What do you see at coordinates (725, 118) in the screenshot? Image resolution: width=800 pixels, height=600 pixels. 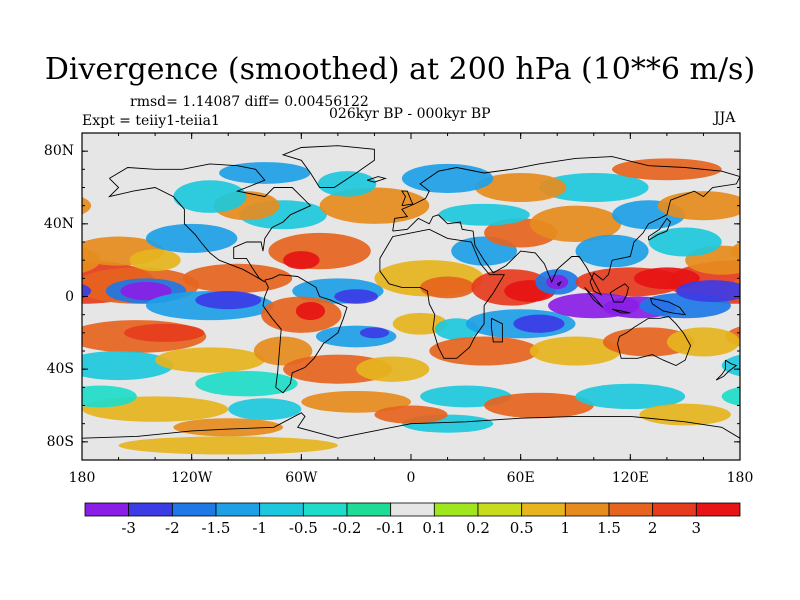 I see `season-label: JJA` at bounding box center [725, 118].